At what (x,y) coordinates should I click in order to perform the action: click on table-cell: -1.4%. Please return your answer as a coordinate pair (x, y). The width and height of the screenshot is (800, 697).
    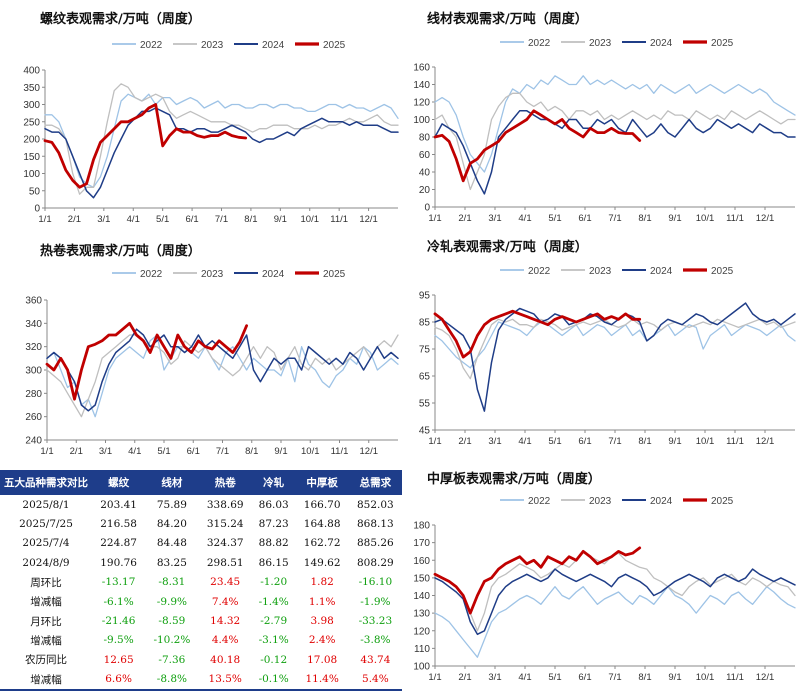
    Looking at the image, I should click on (273, 601).